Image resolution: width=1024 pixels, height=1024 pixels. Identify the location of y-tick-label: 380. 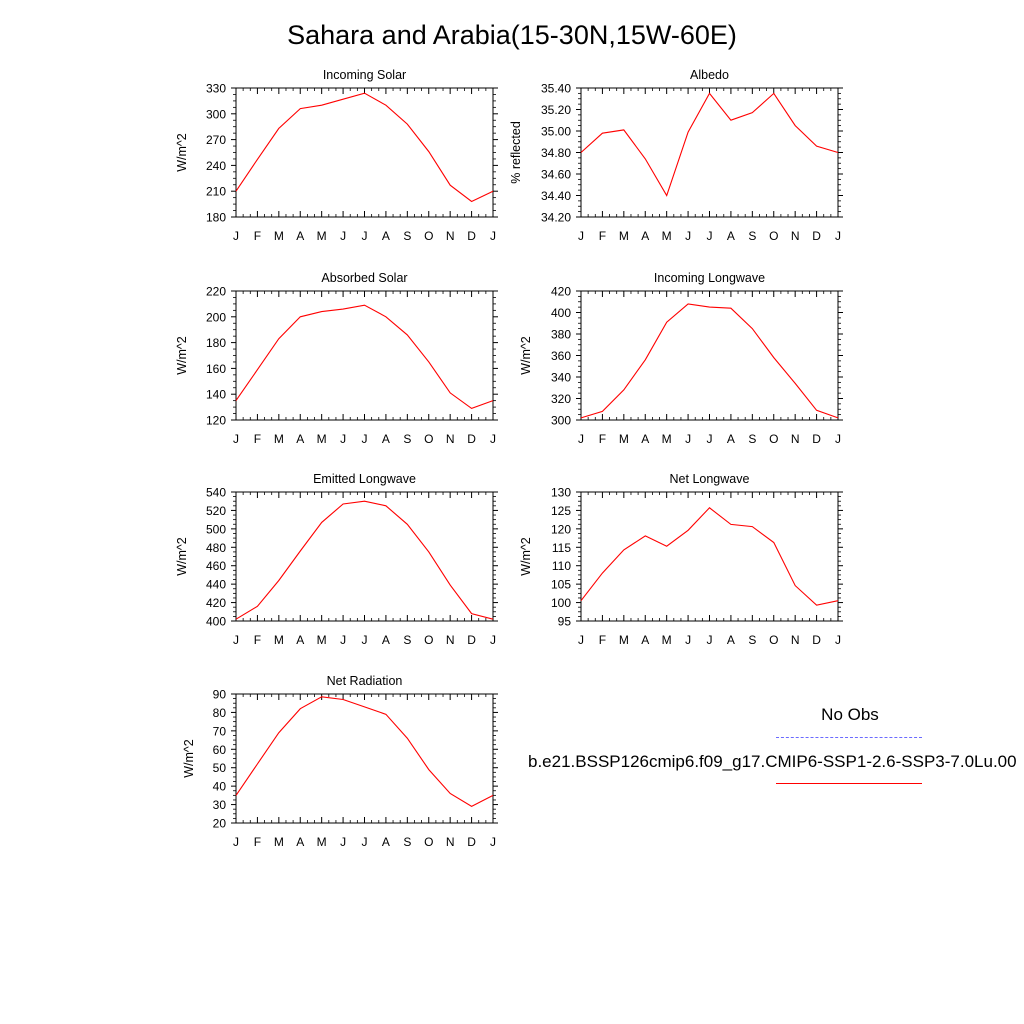
(561, 335).